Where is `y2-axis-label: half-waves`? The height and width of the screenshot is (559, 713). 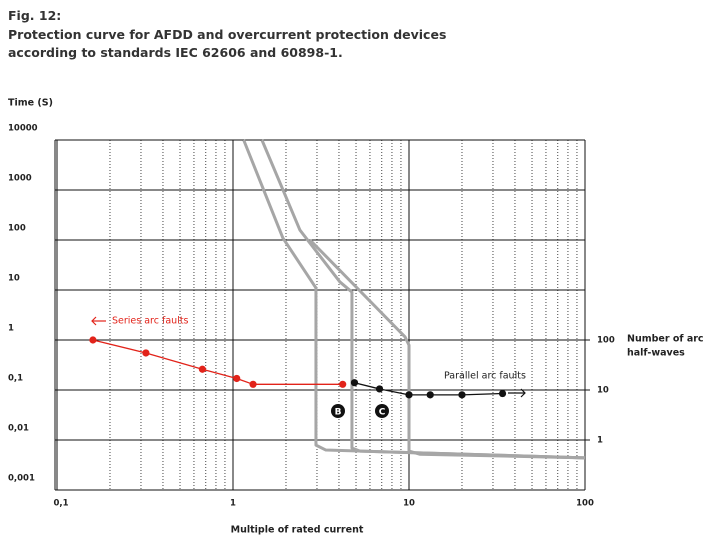
y2-axis-label: half-waves is located at coordinates (656, 353).